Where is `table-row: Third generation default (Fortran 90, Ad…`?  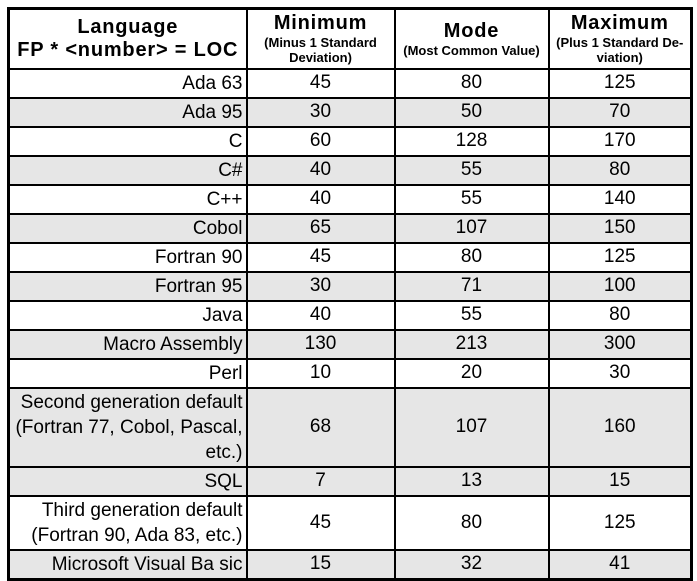
table-row: Third generation default (Fortran 90, Ad… is located at coordinates (350, 522).